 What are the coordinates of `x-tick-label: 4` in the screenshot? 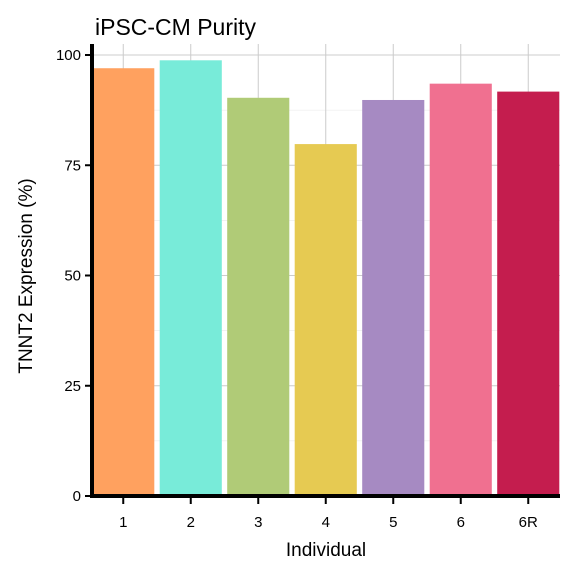 It's located at (326, 522).